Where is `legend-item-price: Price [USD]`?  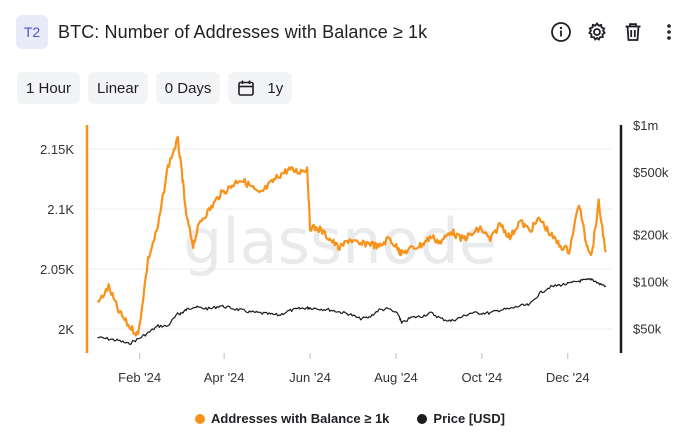 legend-item-price: Price [USD] is located at coordinates (461, 418).